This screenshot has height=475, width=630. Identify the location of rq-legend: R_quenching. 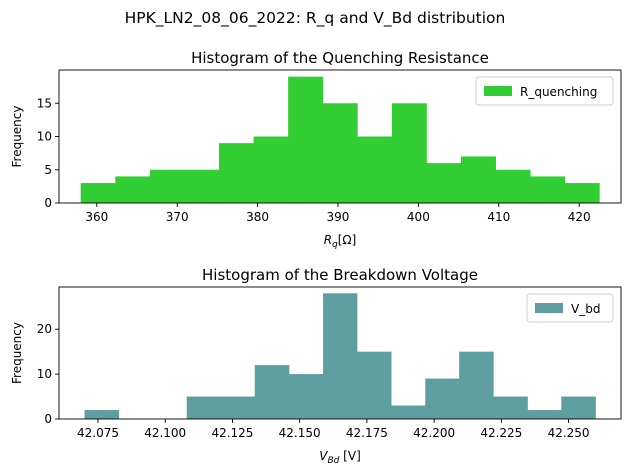
(544, 91).